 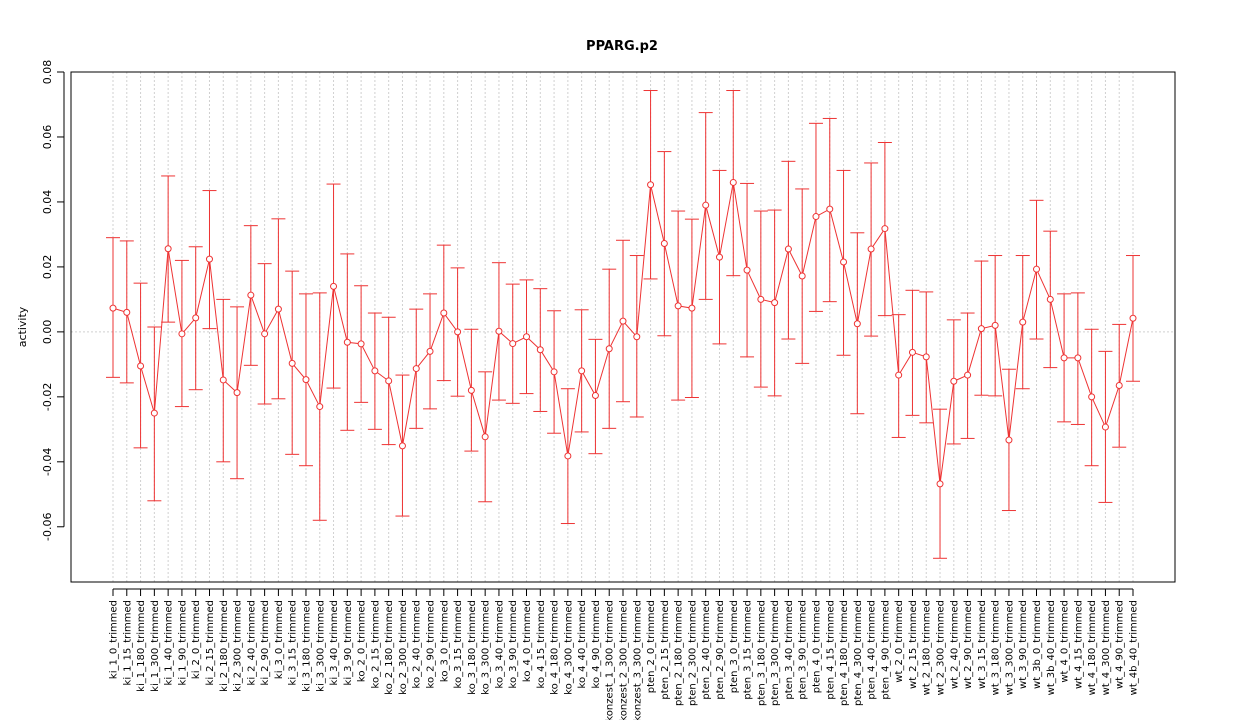 I want to click on x-tick-label: ko_4_15_trimmed, so click(x=541, y=644).